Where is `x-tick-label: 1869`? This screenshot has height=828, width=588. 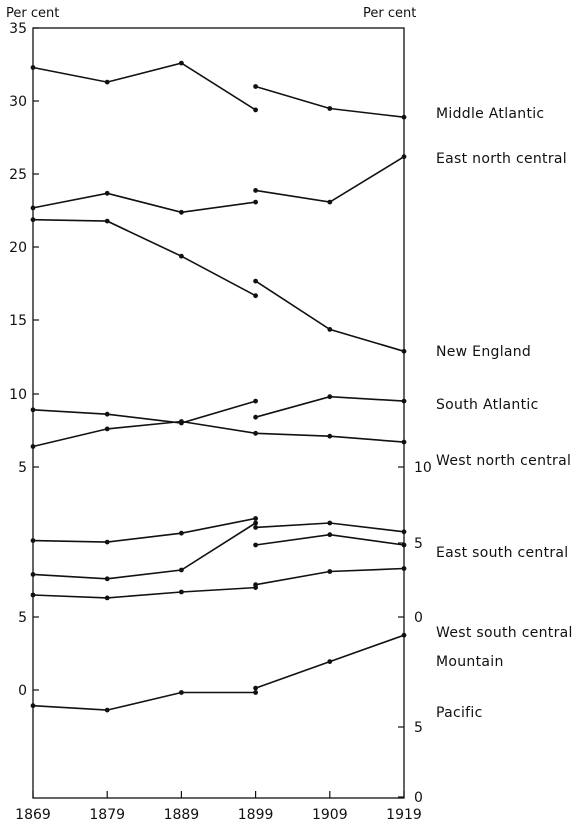
x-tick-label: 1869 is located at coordinates (33, 815).